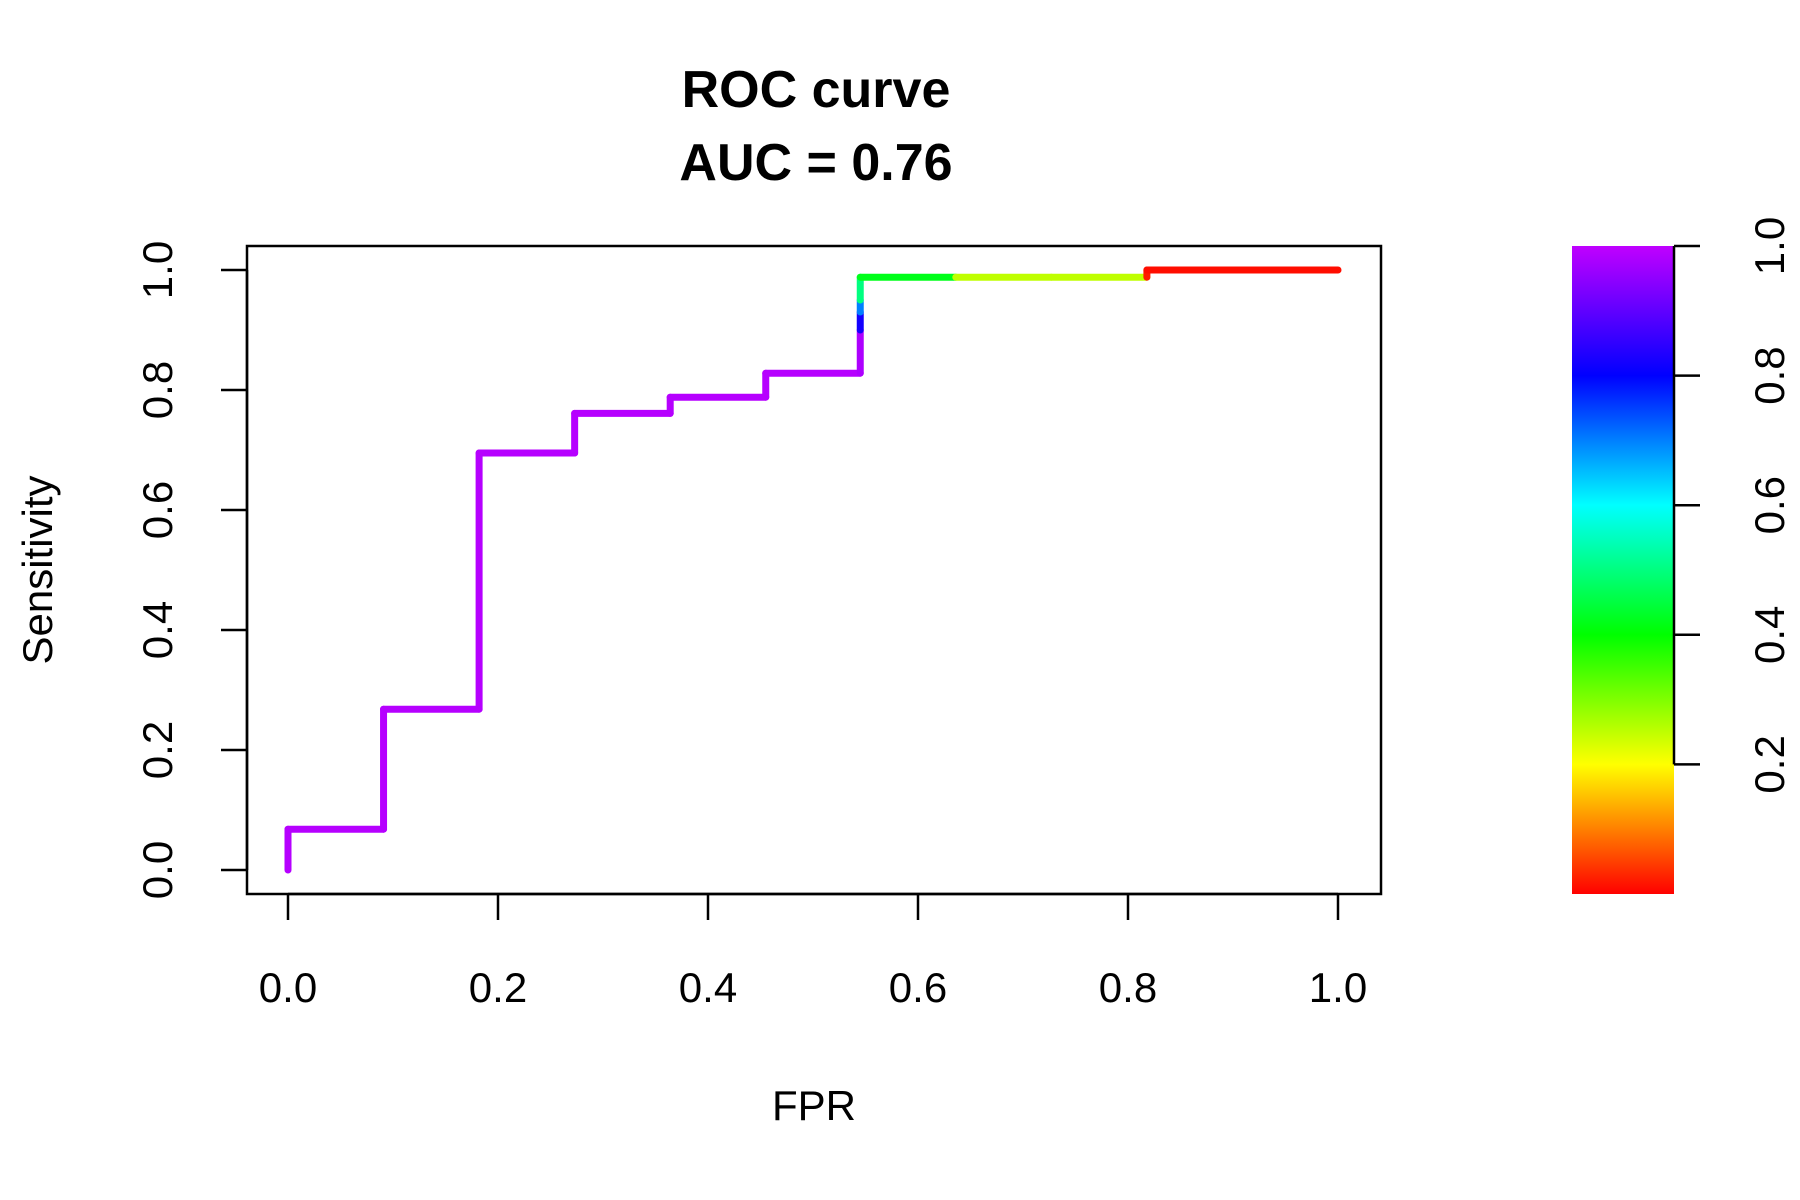 The image size is (1800, 1200). Describe the element at coordinates (1338, 987) in the screenshot. I see `x-tick-label: 1.0` at that location.